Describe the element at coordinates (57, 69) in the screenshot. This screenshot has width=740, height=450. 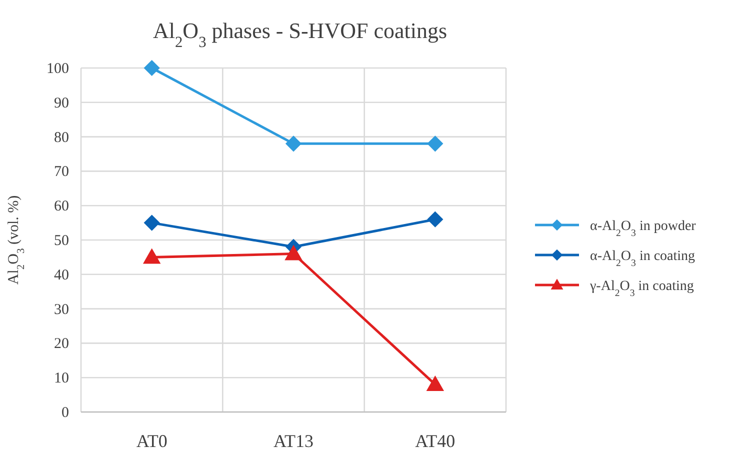
I see `y-tick-label: 100` at that location.